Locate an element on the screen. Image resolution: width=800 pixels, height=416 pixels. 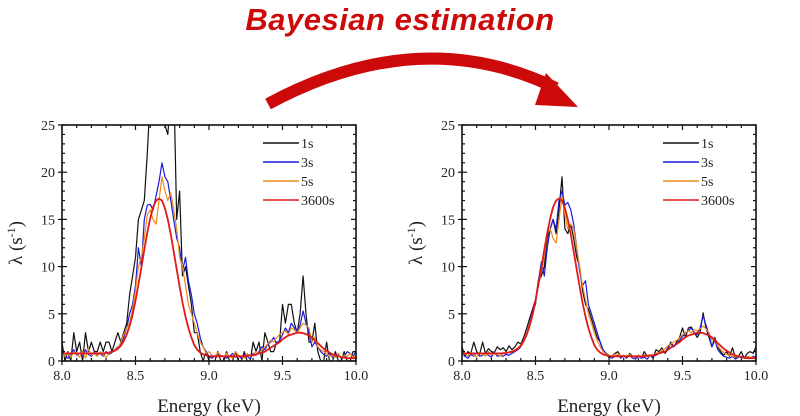
series-line-5s is located at coordinates (609, 277).